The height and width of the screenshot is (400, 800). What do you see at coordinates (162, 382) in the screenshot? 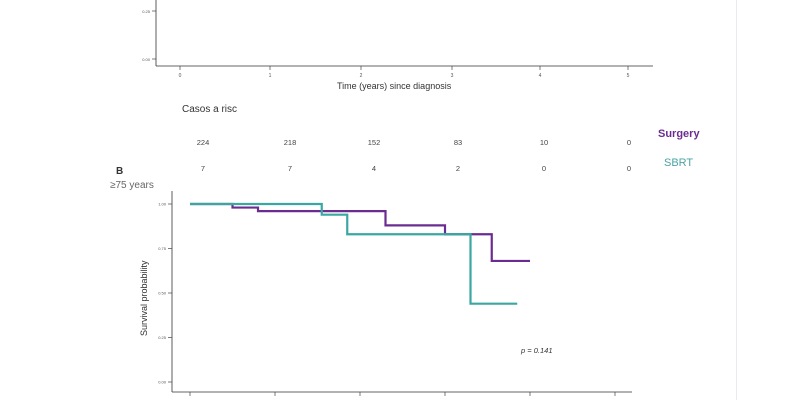
I see `b-y-tick-label: 0.00` at bounding box center [162, 382].